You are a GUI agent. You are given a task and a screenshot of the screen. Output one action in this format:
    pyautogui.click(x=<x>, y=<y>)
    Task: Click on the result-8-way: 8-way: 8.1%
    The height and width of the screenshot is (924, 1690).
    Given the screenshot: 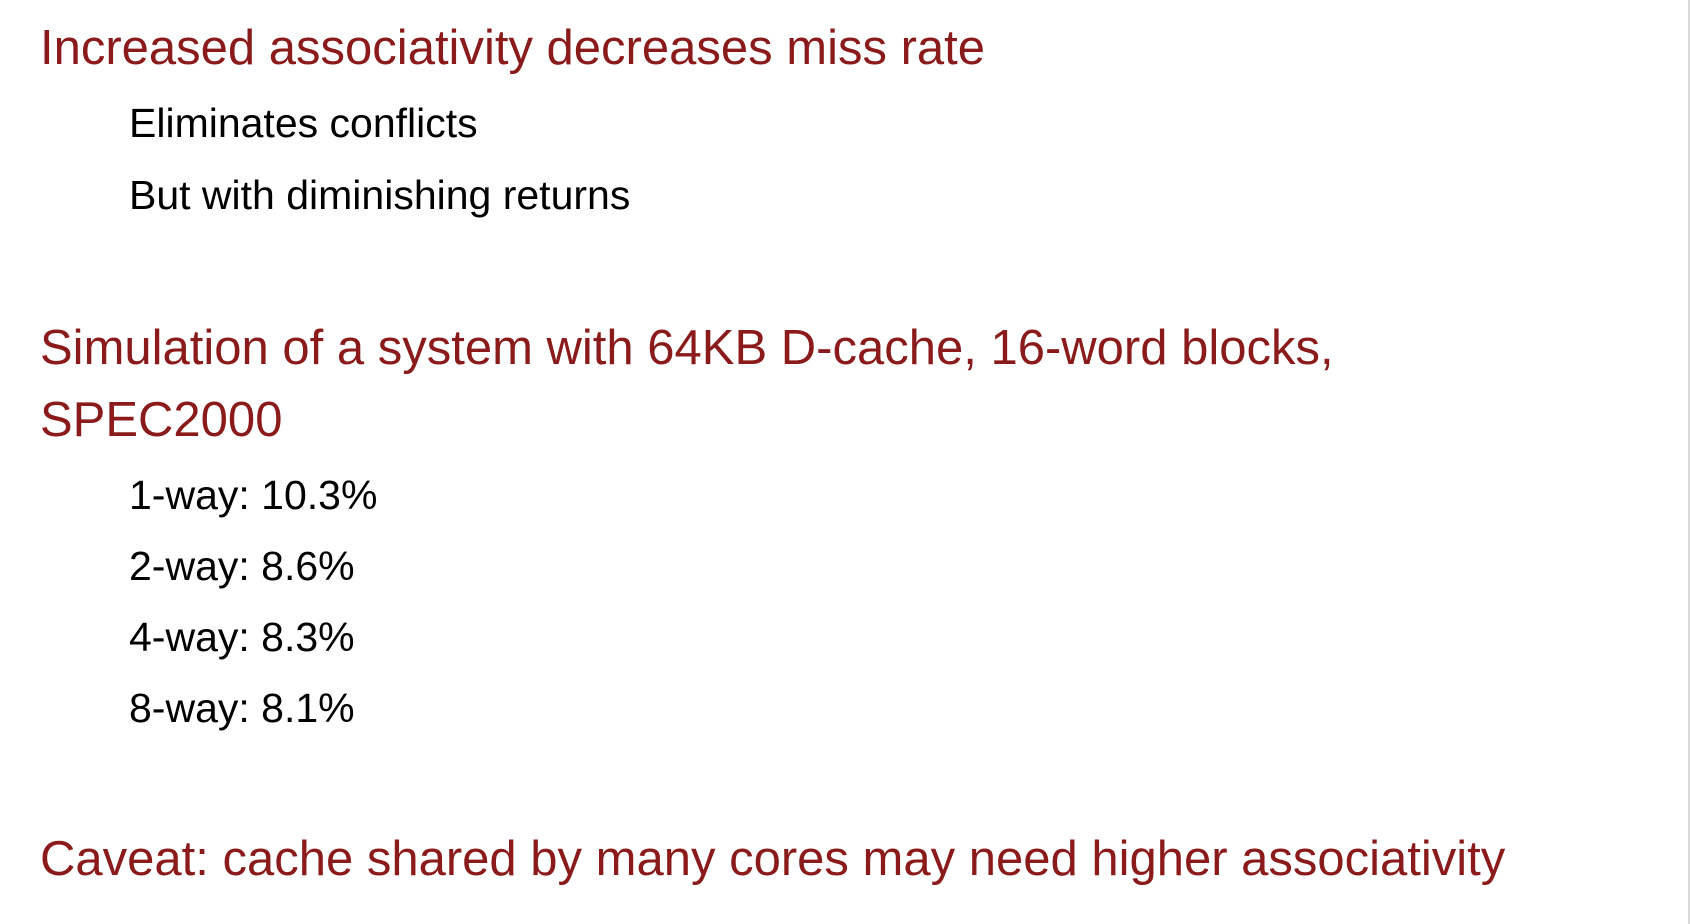 What is the action you would take?
    pyautogui.click(x=242, y=708)
    